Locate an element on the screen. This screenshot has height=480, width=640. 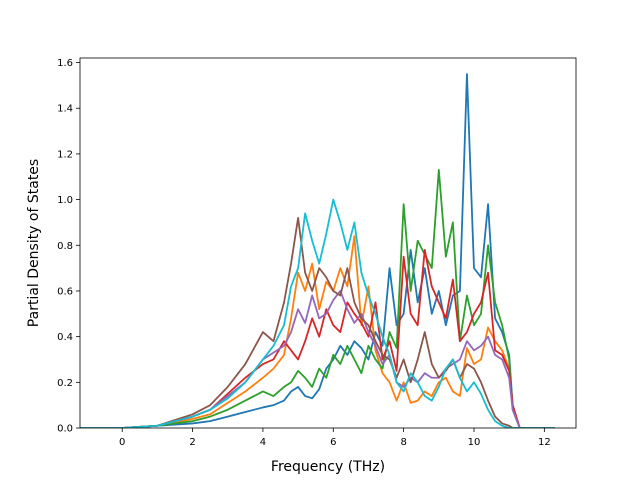
x-tick-label: 0 is located at coordinates (122, 442).